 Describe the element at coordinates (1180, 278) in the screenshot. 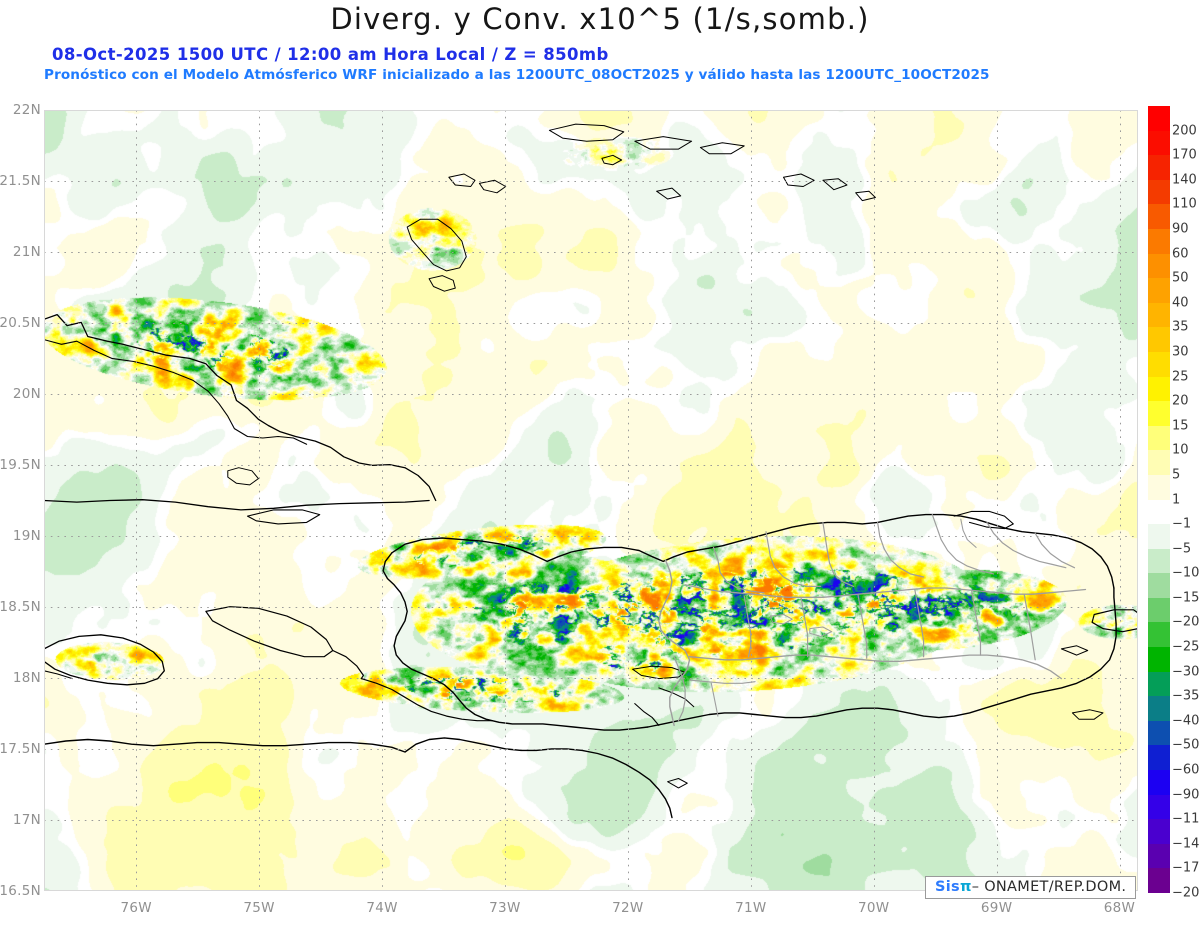

I see `colorbar-value-label: 50` at that location.